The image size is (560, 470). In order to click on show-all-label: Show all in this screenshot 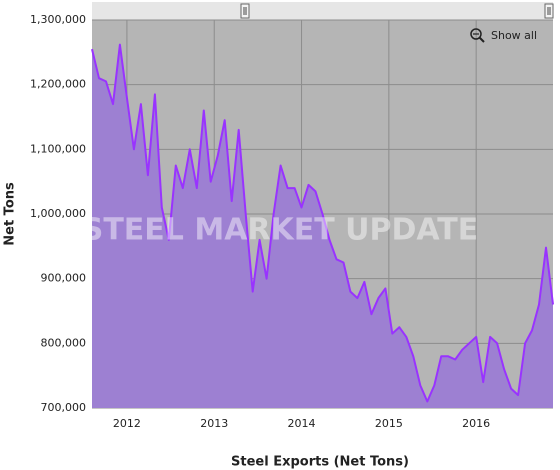, I will do `click(514, 35)`.